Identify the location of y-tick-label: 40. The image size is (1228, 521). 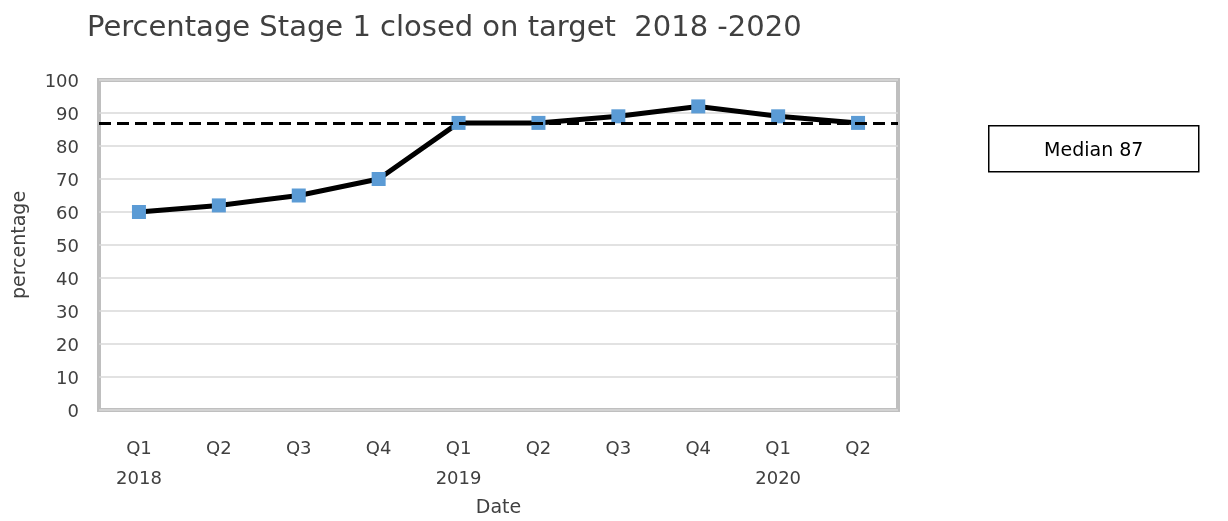
(67, 278).